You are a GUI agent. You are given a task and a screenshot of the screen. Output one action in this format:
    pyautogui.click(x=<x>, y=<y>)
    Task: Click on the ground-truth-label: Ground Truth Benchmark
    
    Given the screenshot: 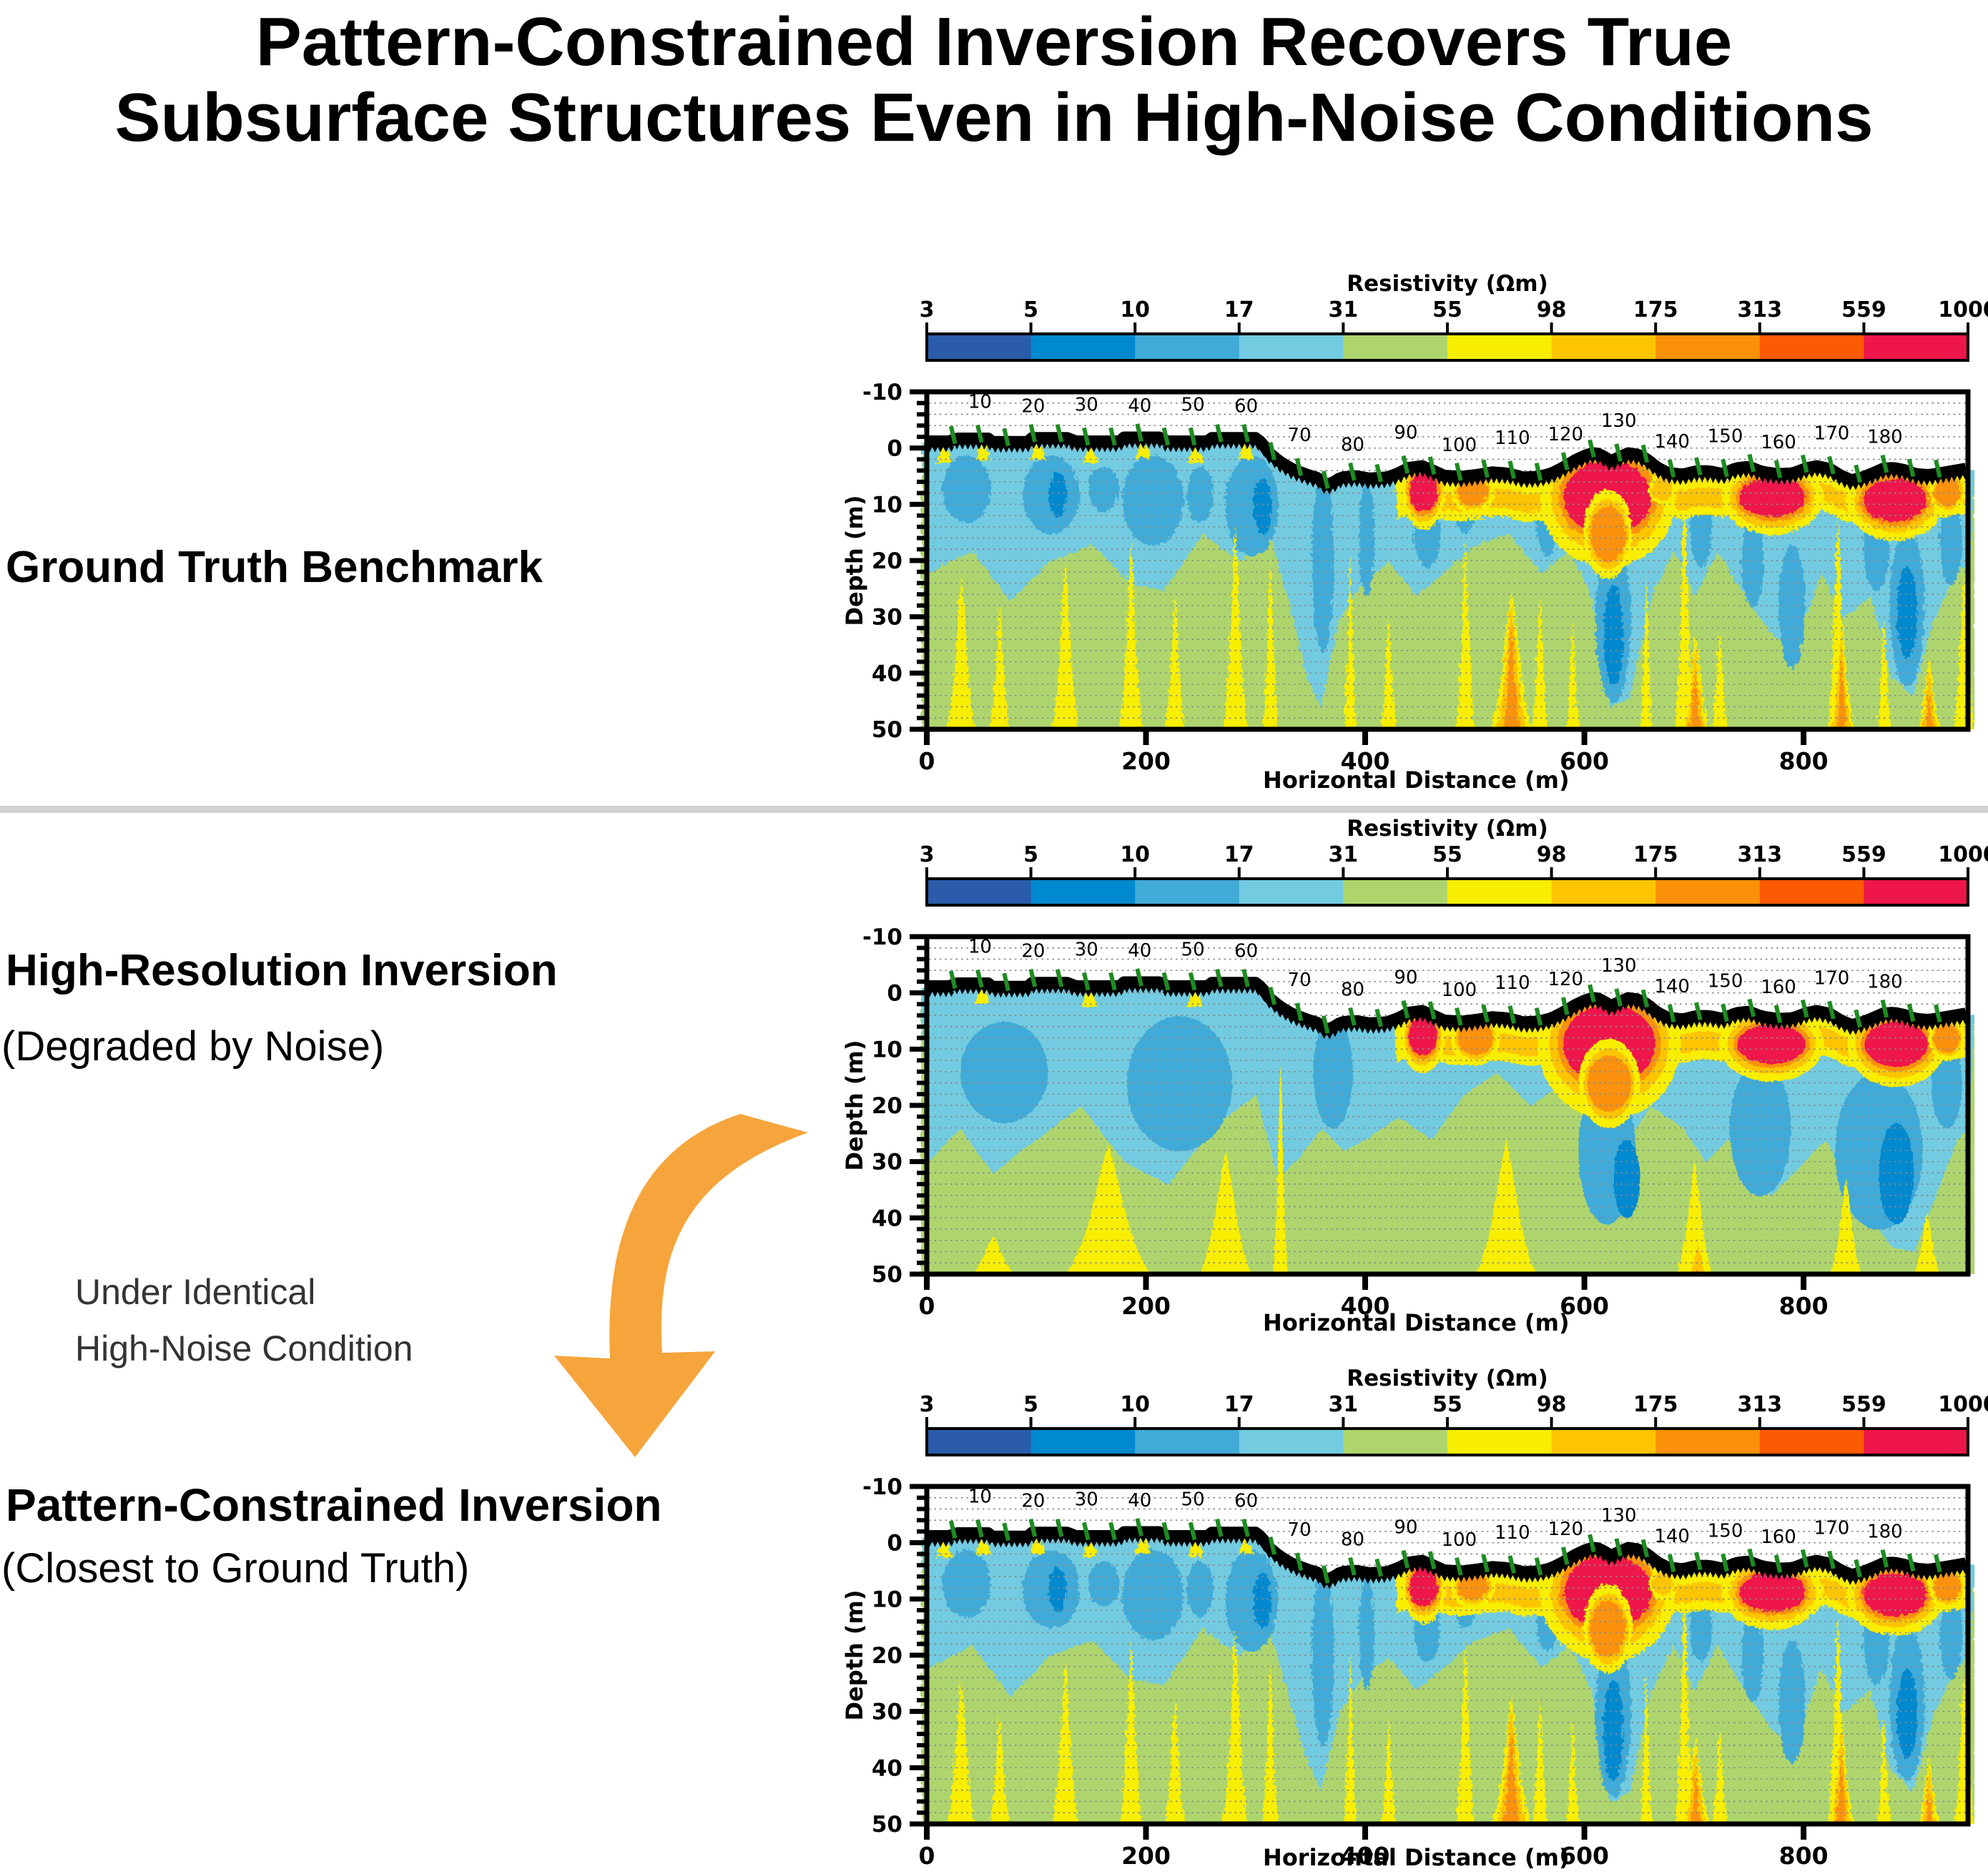 What is the action you would take?
    pyautogui.click(x=274, y=567)
    